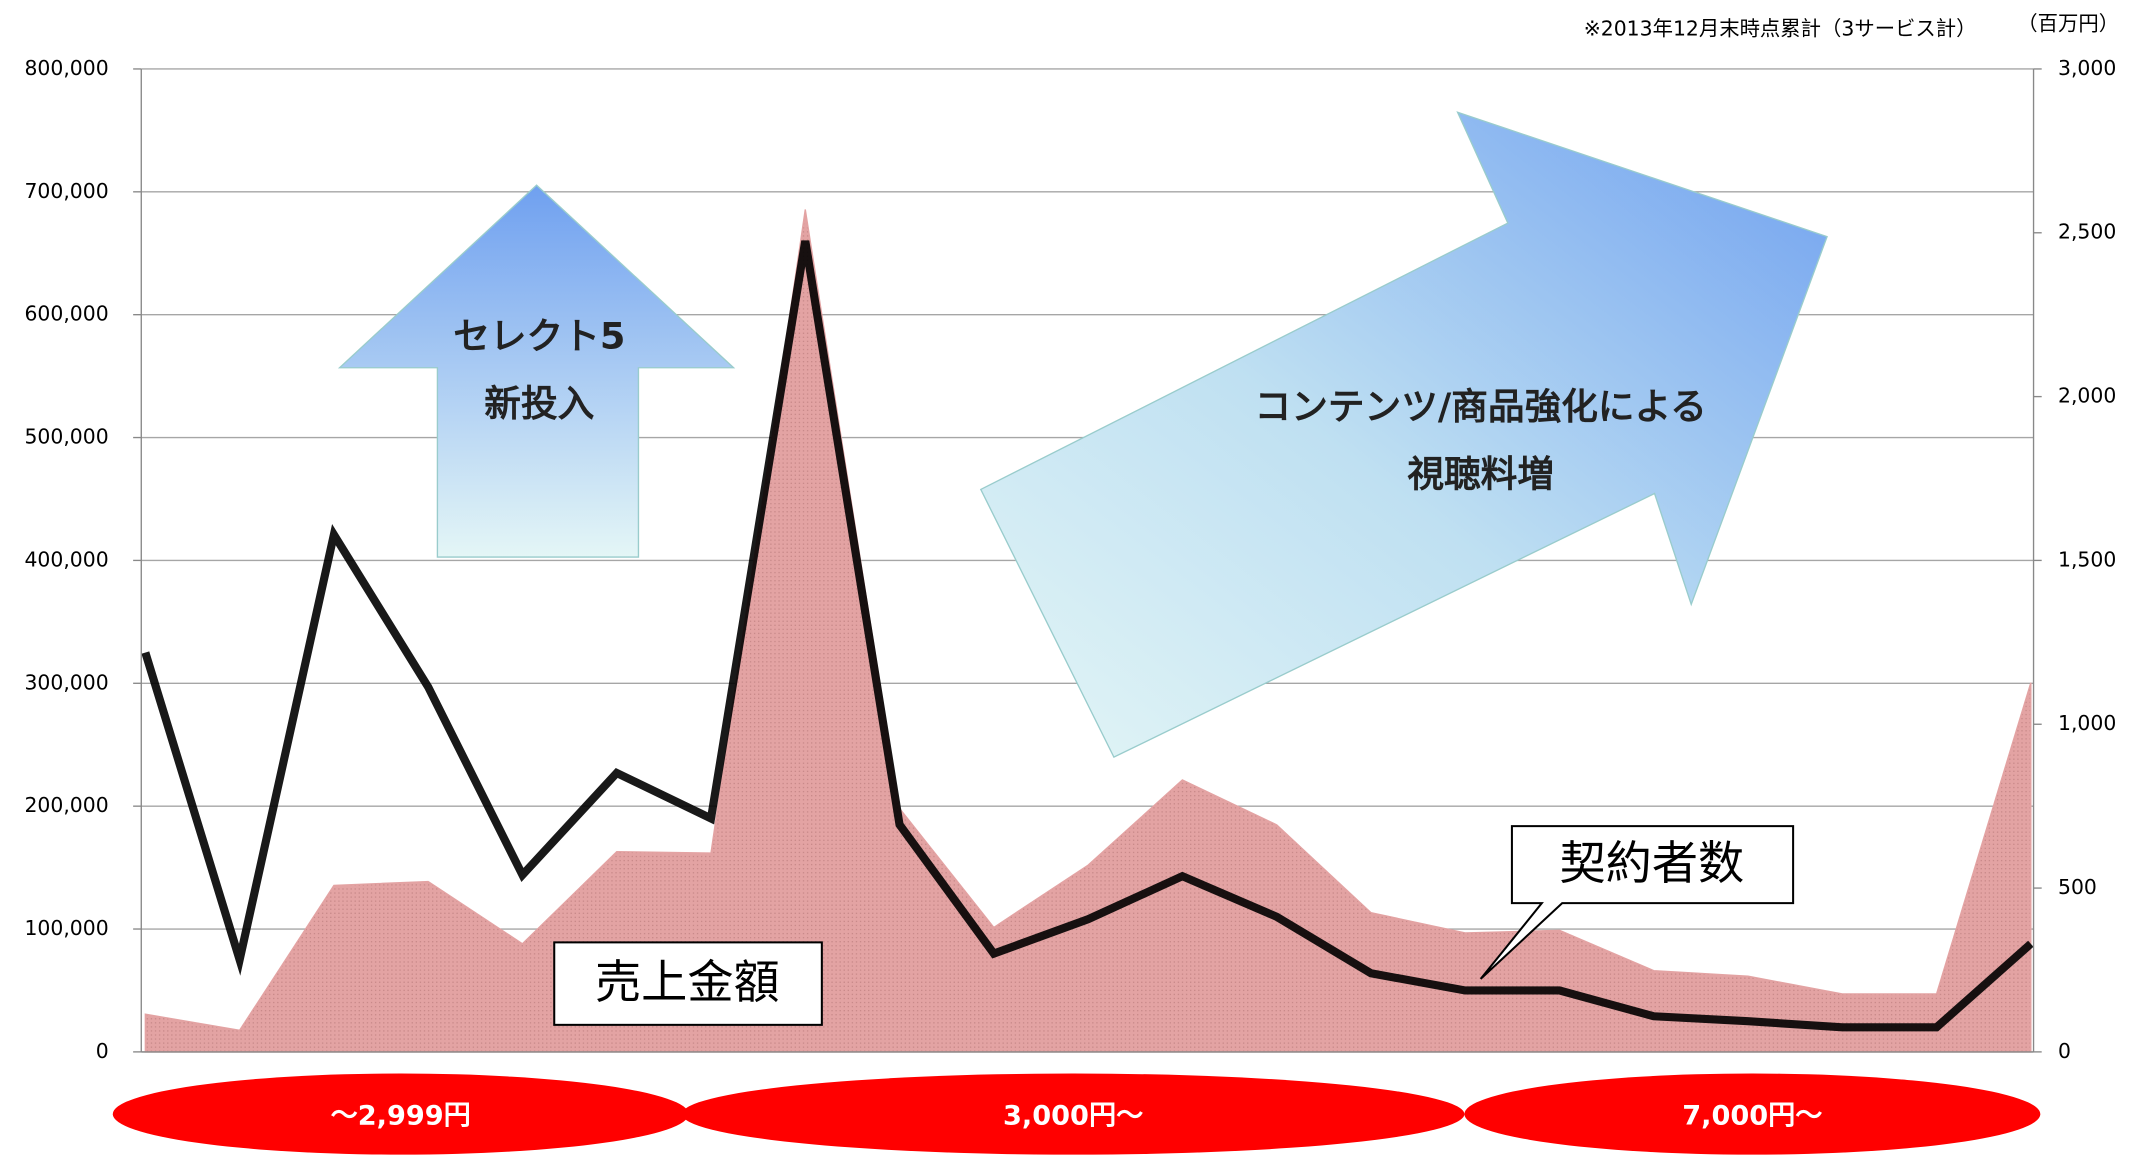 The width and height of the screenshot is (2130, 1156). What do you see at coordinates (2064, 1051) in the screenshot?
I see `y2-tick-label: 0` at bounding box center [2064, 1051].